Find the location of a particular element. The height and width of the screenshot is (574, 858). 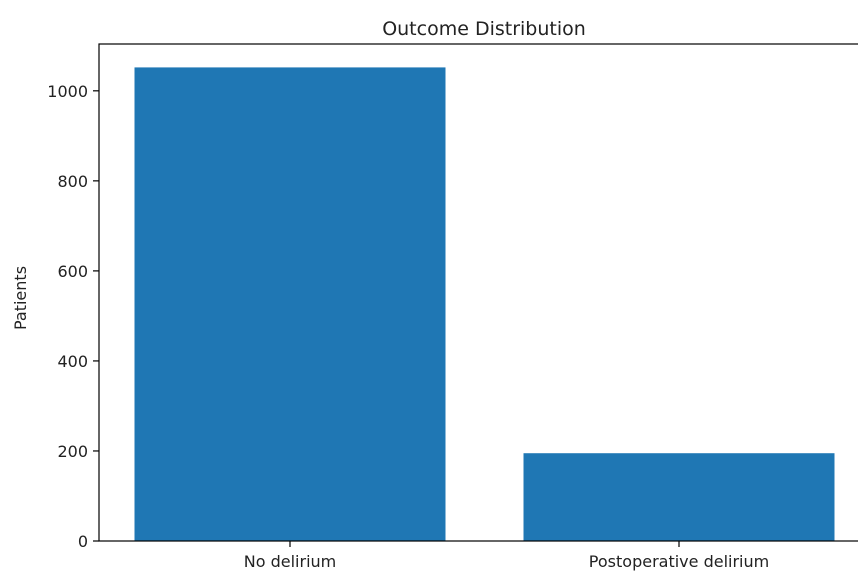

y-tick-label: 800 is located at coordinates (72, 181).